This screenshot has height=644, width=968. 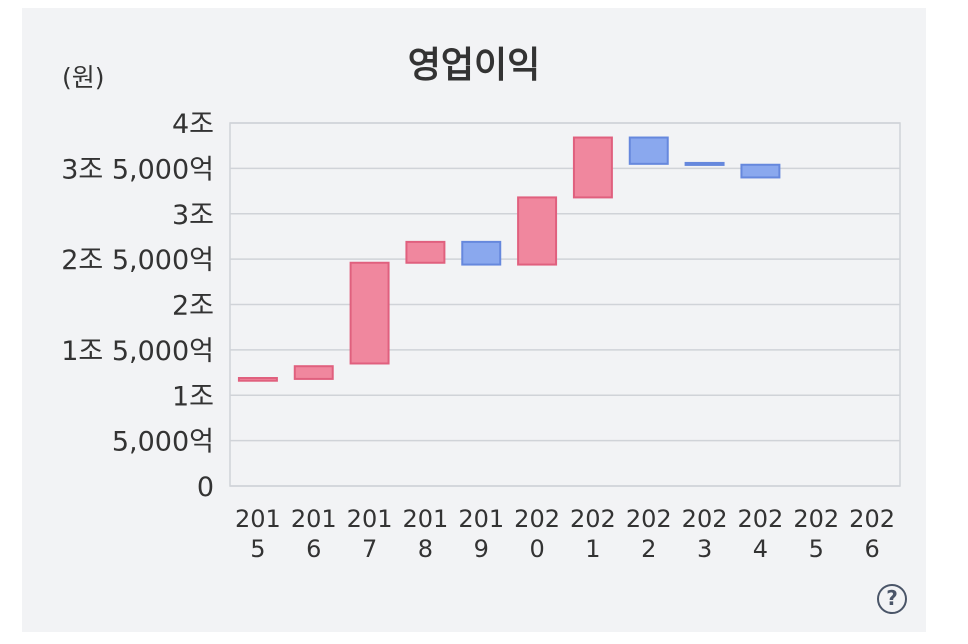 I want to click on x-tick-label: 4, so click(x=760, y=549).